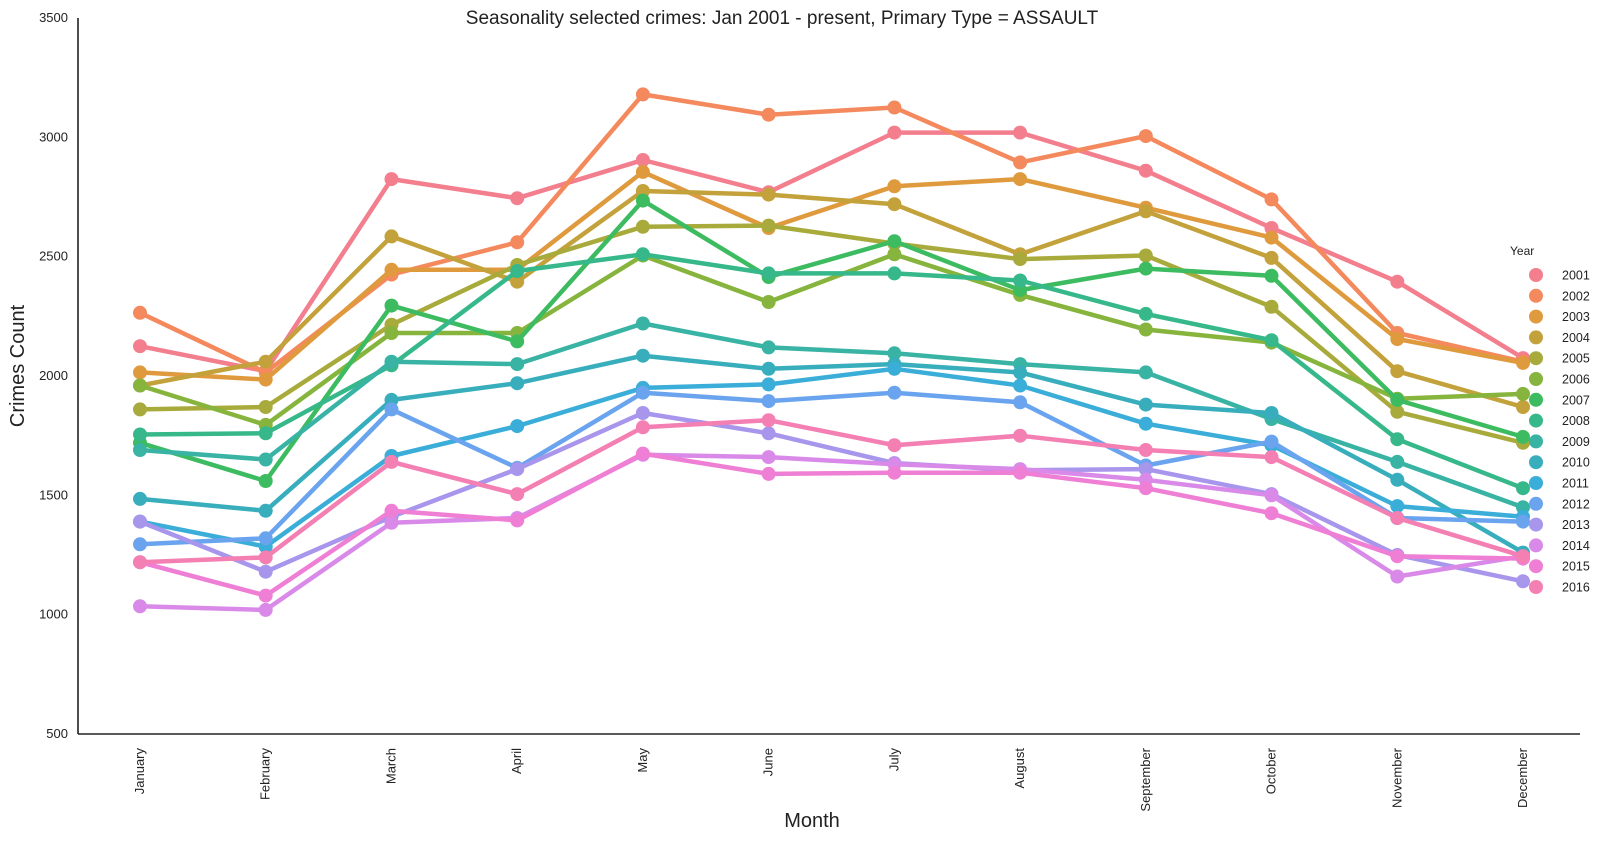  What do you see at coordinates (1559, 295) in the screenshot?
I see `legend-item-2002: 2002` at bounding box center [1559, 295].